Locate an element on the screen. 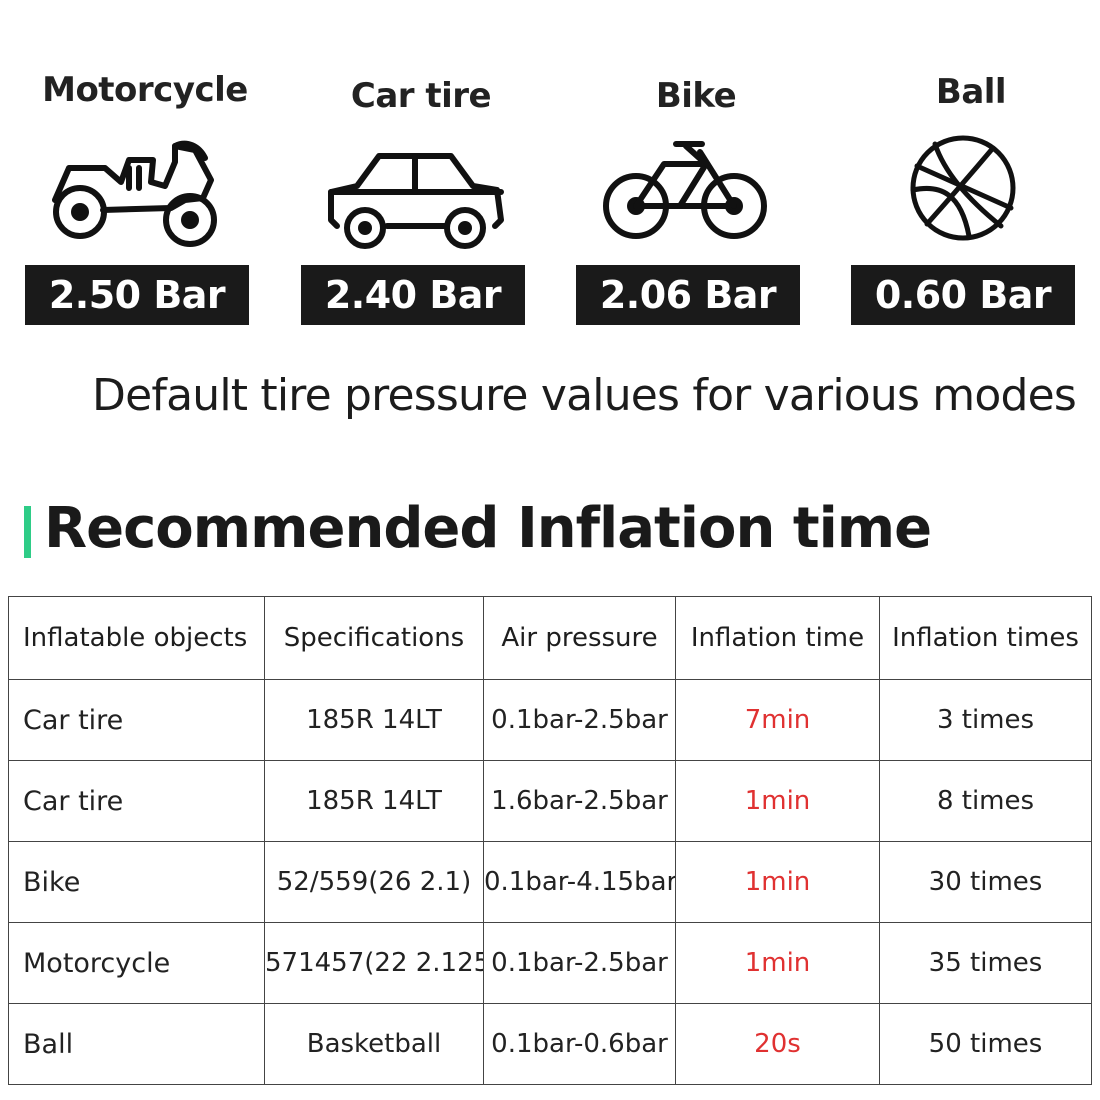 This screenshot has height=1100, width=1100. mode-motorcycle: Motorcycle 2.50 Bar is located at coordinates (145, 165).